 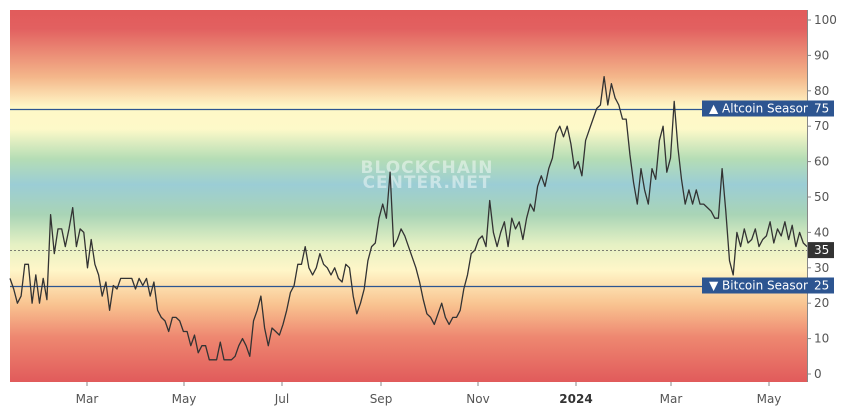 I want to click on x-tick-label: Nov, so click(x=477, y=399).